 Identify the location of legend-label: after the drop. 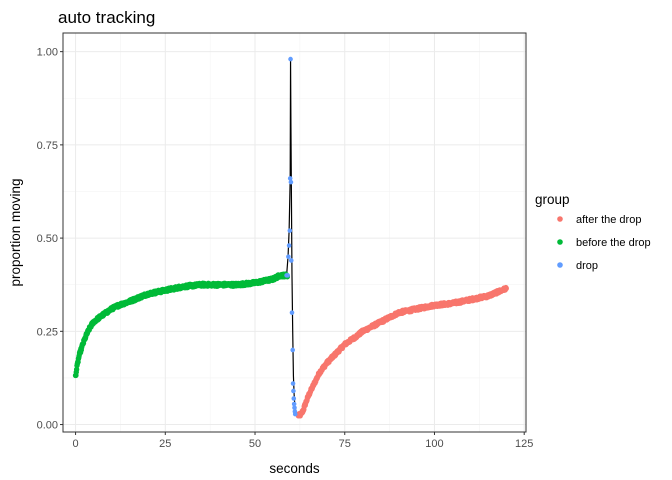
(608, 220).